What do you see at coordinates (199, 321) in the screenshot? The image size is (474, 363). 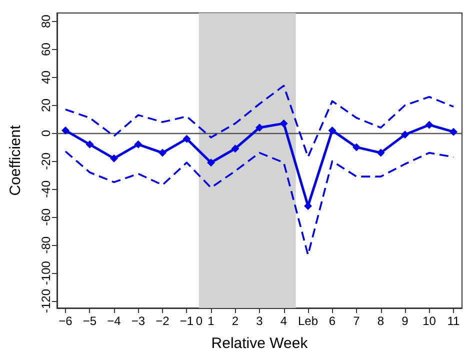 I see `text: 0` at bounding box center [199, 321].